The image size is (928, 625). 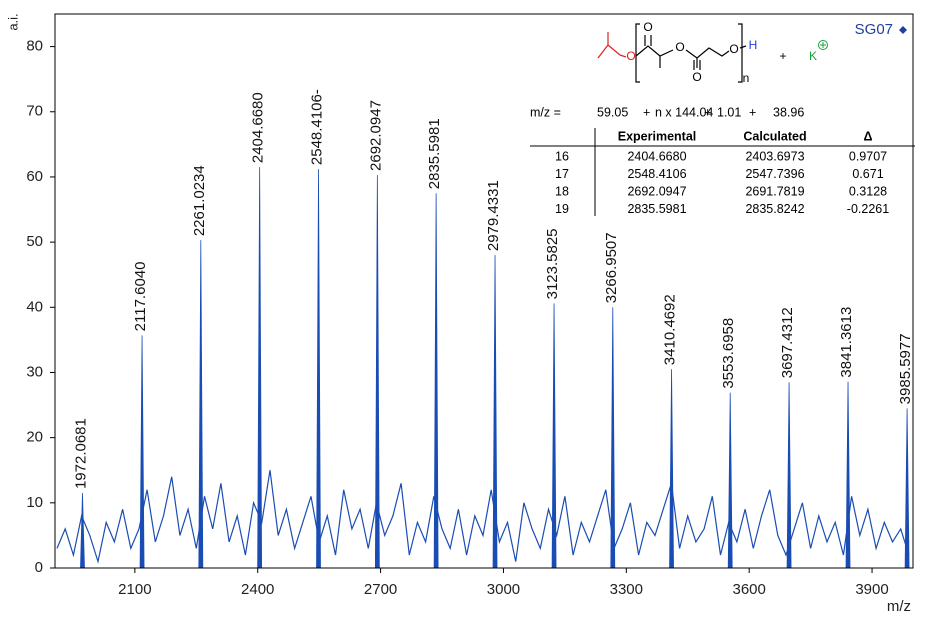 What do you see at coordinates (34, 371) in the screenshot?
I see `y-tick-label: 30` at bounding box center [34, 371].